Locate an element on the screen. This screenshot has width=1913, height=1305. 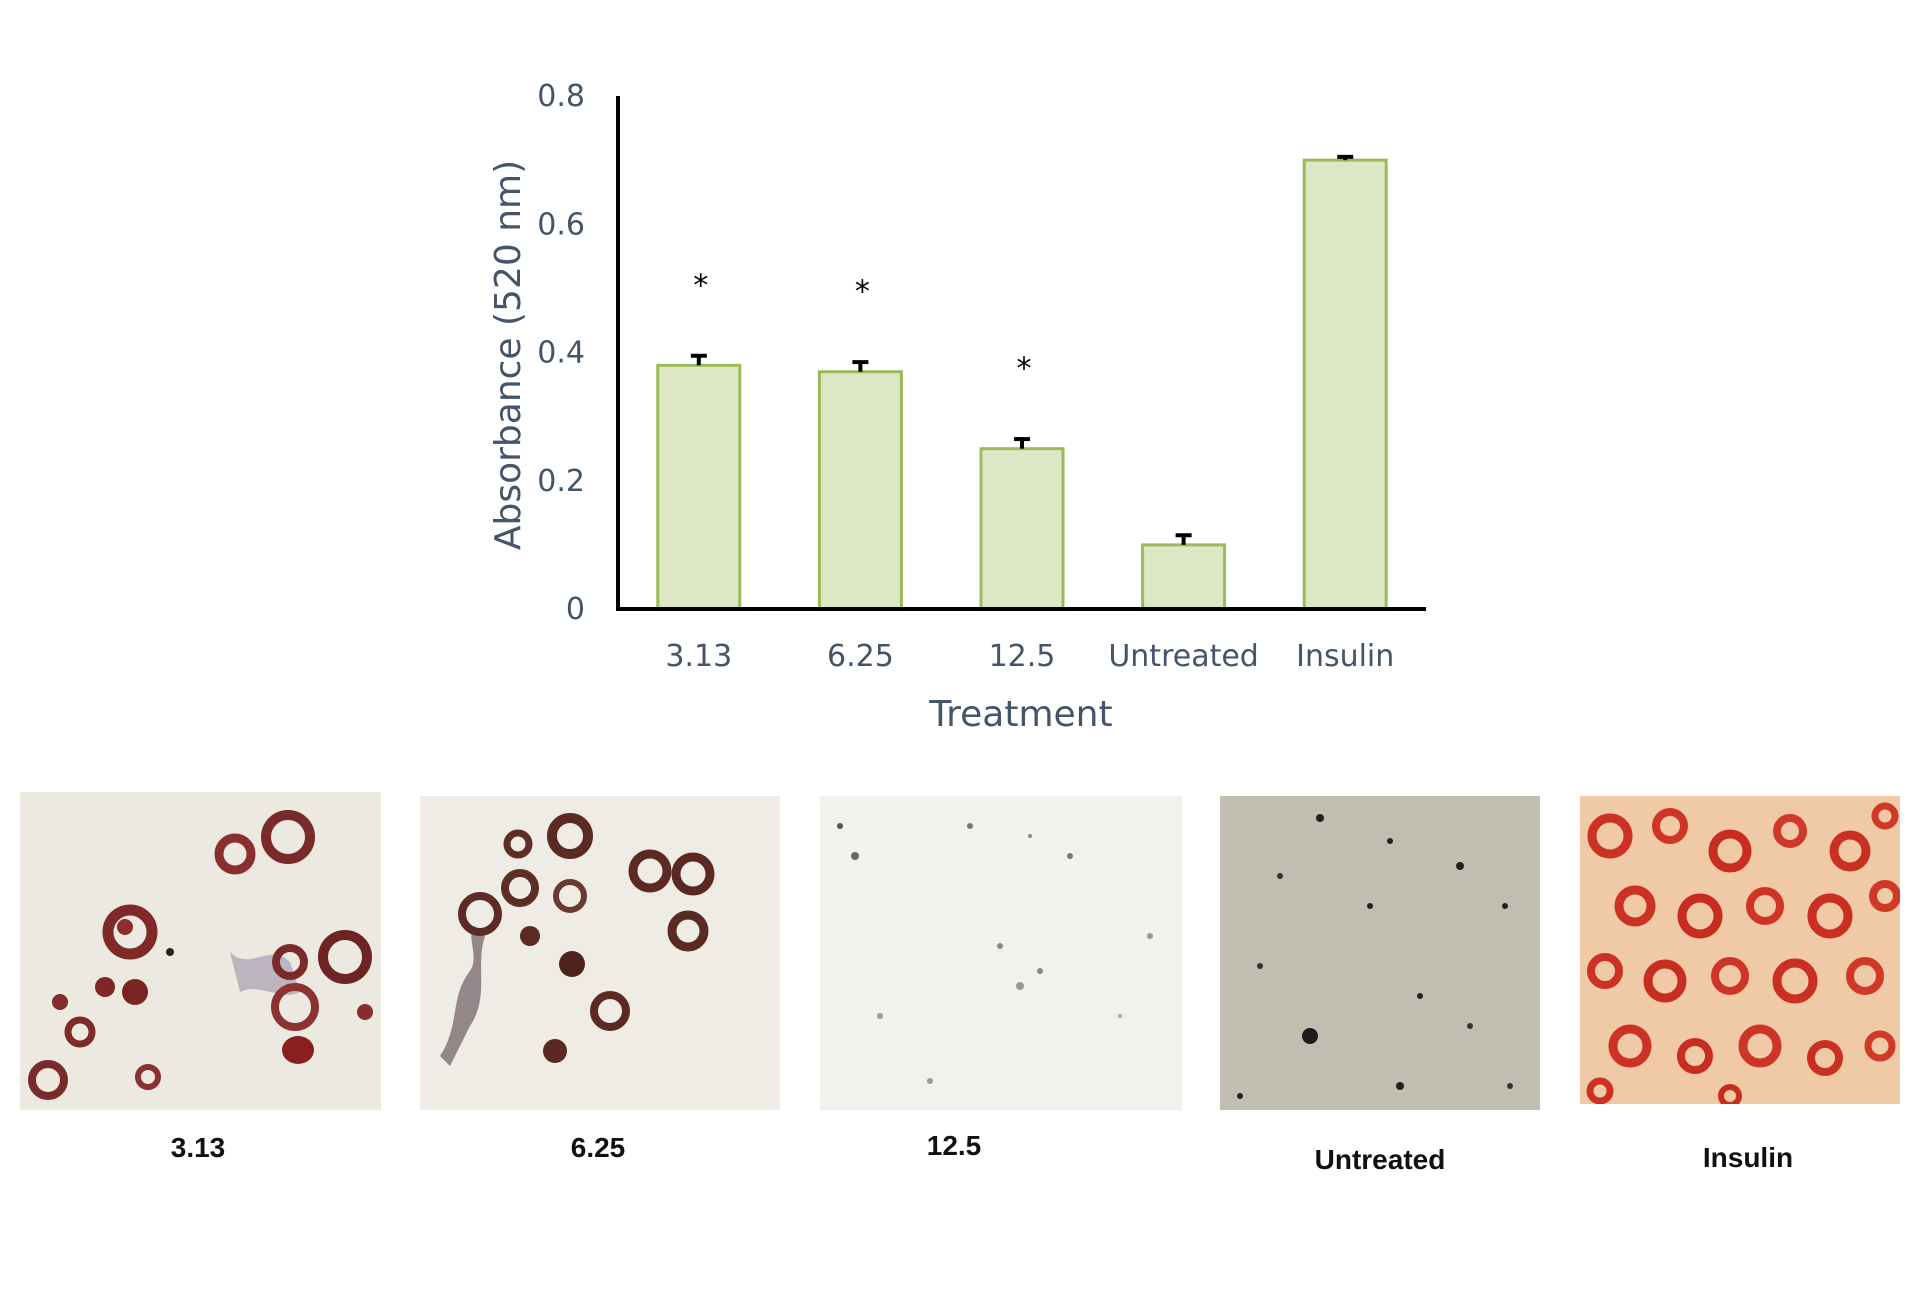
x-axis-title: Treatment is located at coordinates (1020, 714).